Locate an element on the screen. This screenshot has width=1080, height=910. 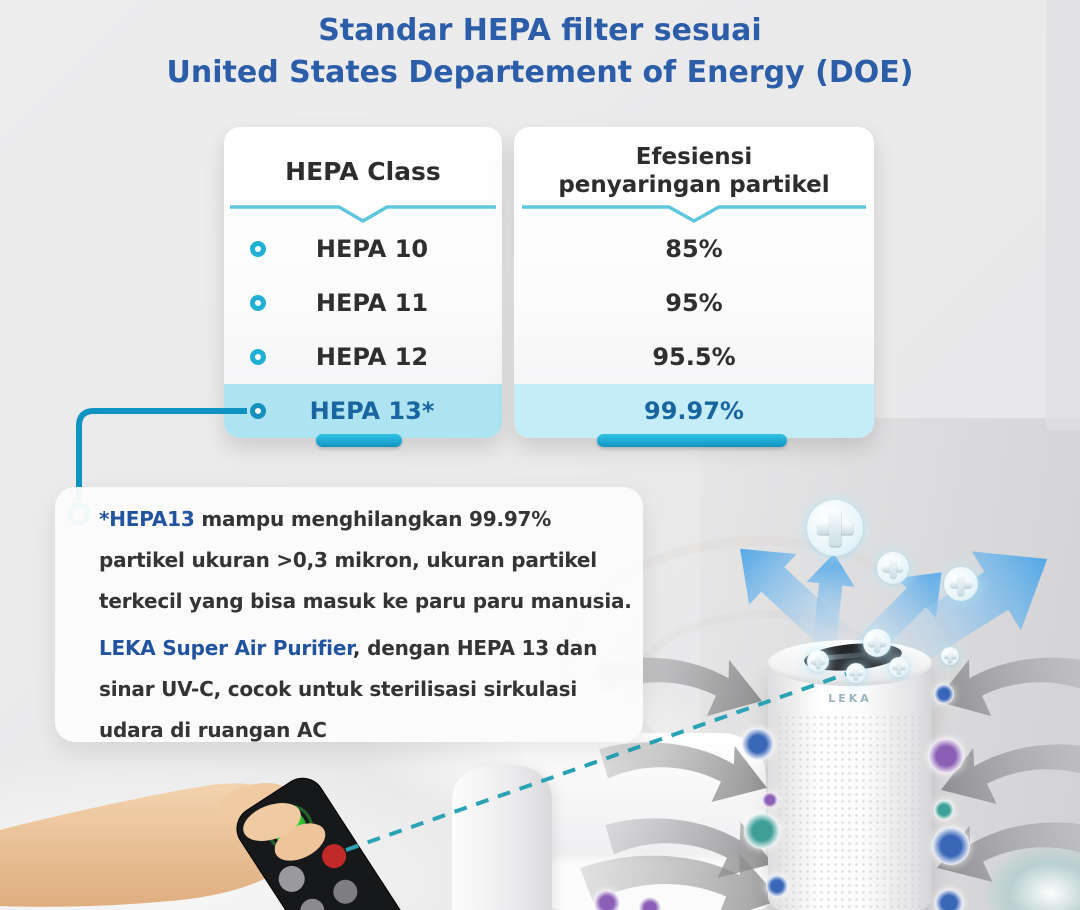
table-row: 95.5% is located at coordinates (694, 357).